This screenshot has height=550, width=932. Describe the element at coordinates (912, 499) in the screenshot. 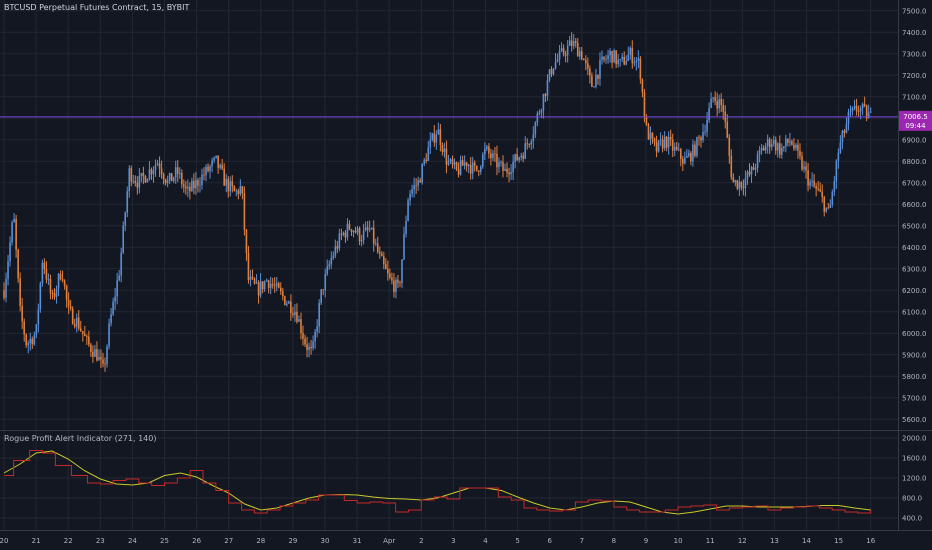

I see `indicator-tick-label: 800.0` at that location.